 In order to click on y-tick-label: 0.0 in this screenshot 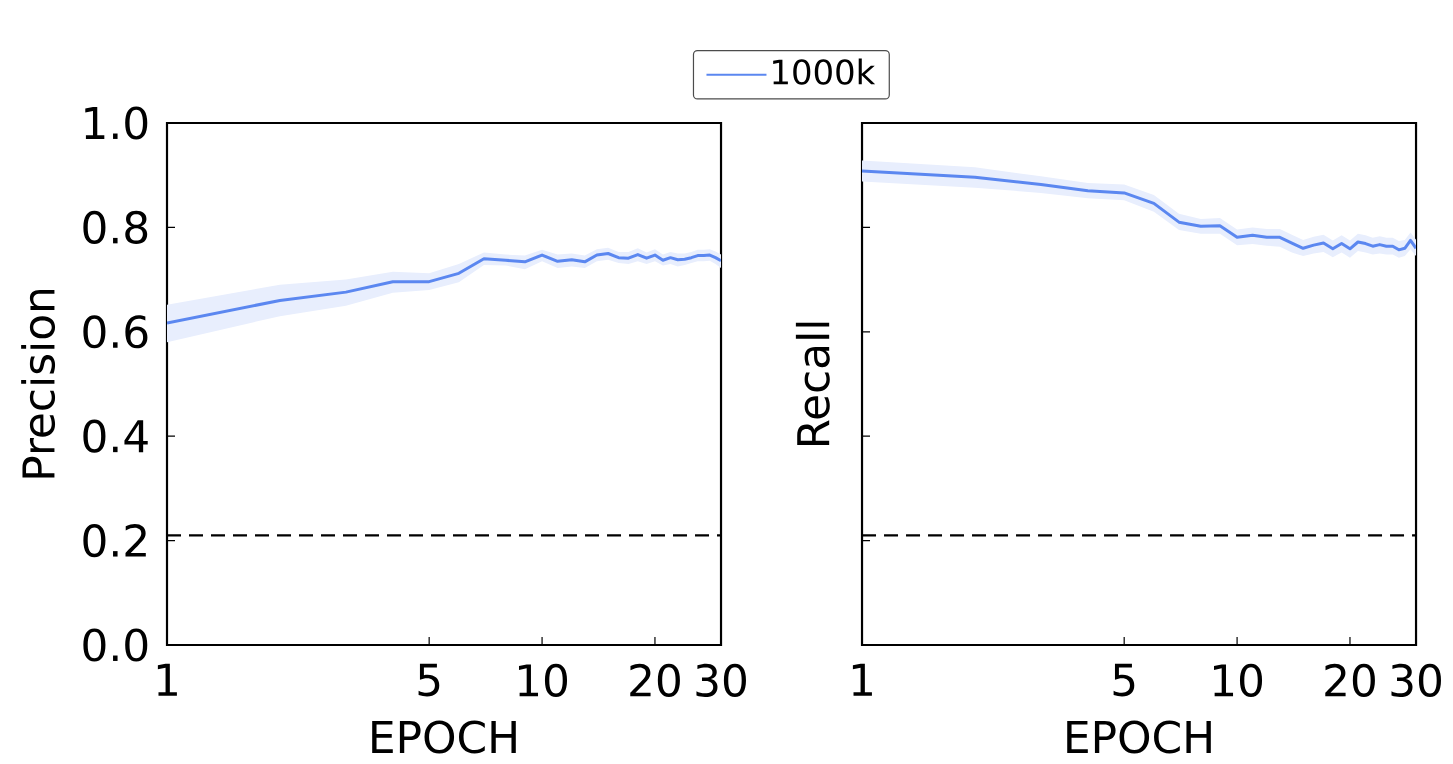, I will do `click(115, 645)`.